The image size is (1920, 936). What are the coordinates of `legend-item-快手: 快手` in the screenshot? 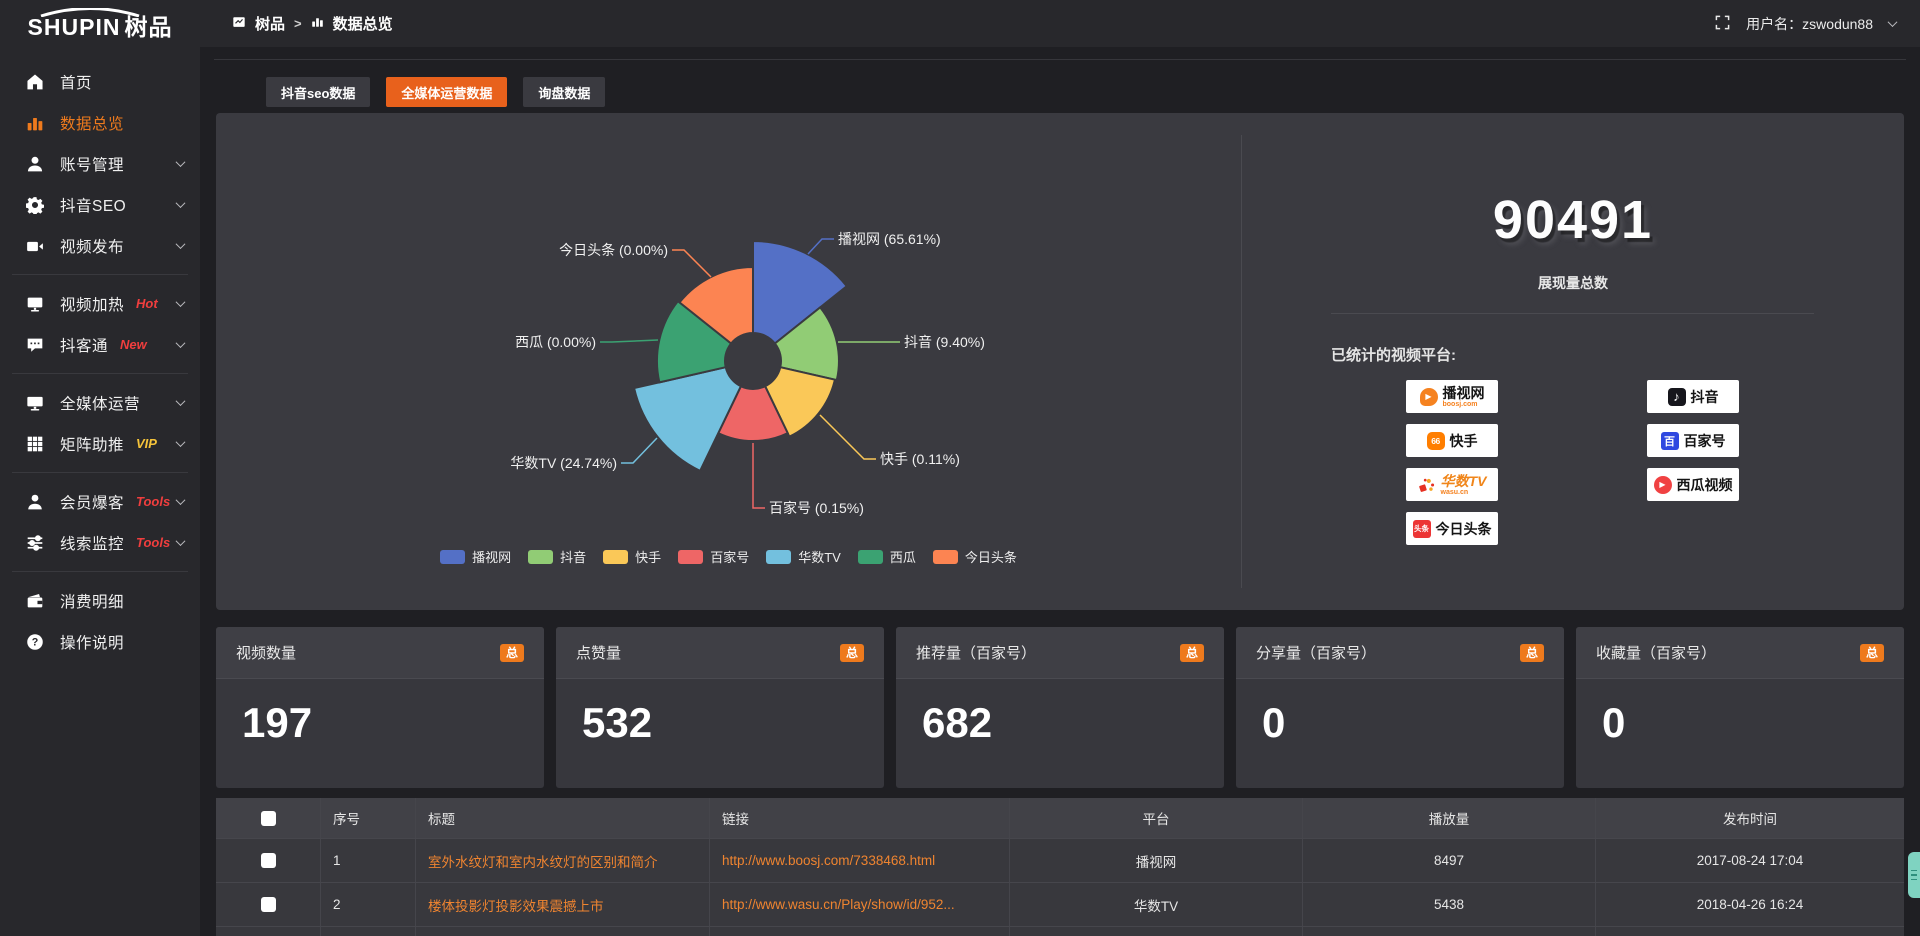 It's located at (632, 556).